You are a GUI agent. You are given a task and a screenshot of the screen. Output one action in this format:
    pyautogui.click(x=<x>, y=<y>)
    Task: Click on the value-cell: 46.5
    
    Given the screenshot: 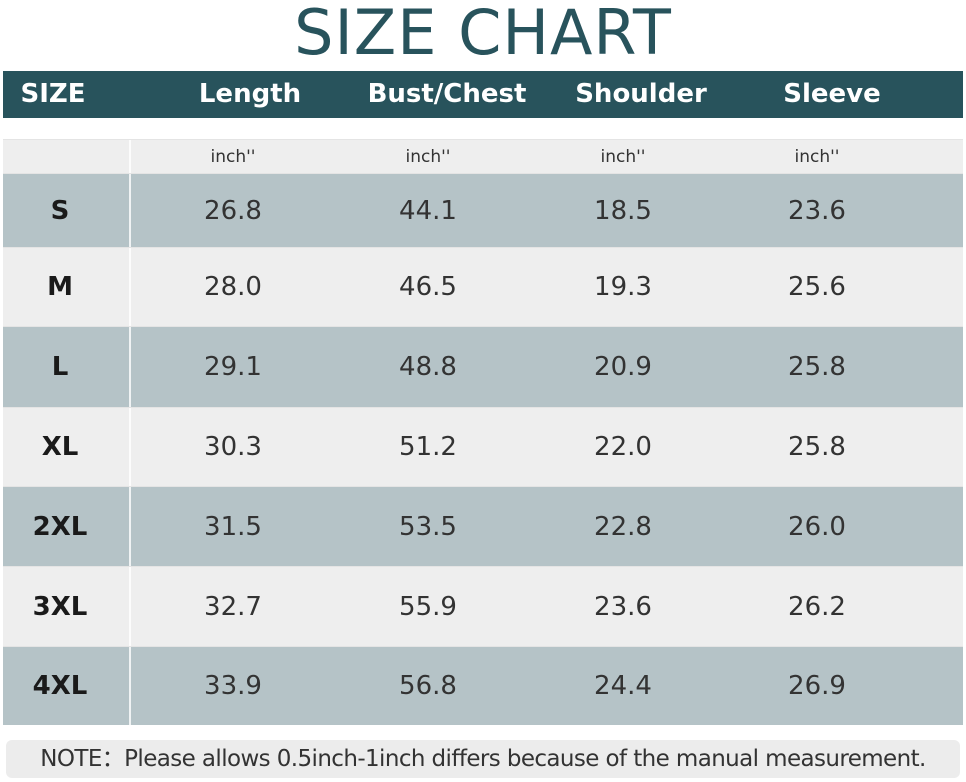 What is the action you would take?
    pyautogui.click(x=428, y=287)
    